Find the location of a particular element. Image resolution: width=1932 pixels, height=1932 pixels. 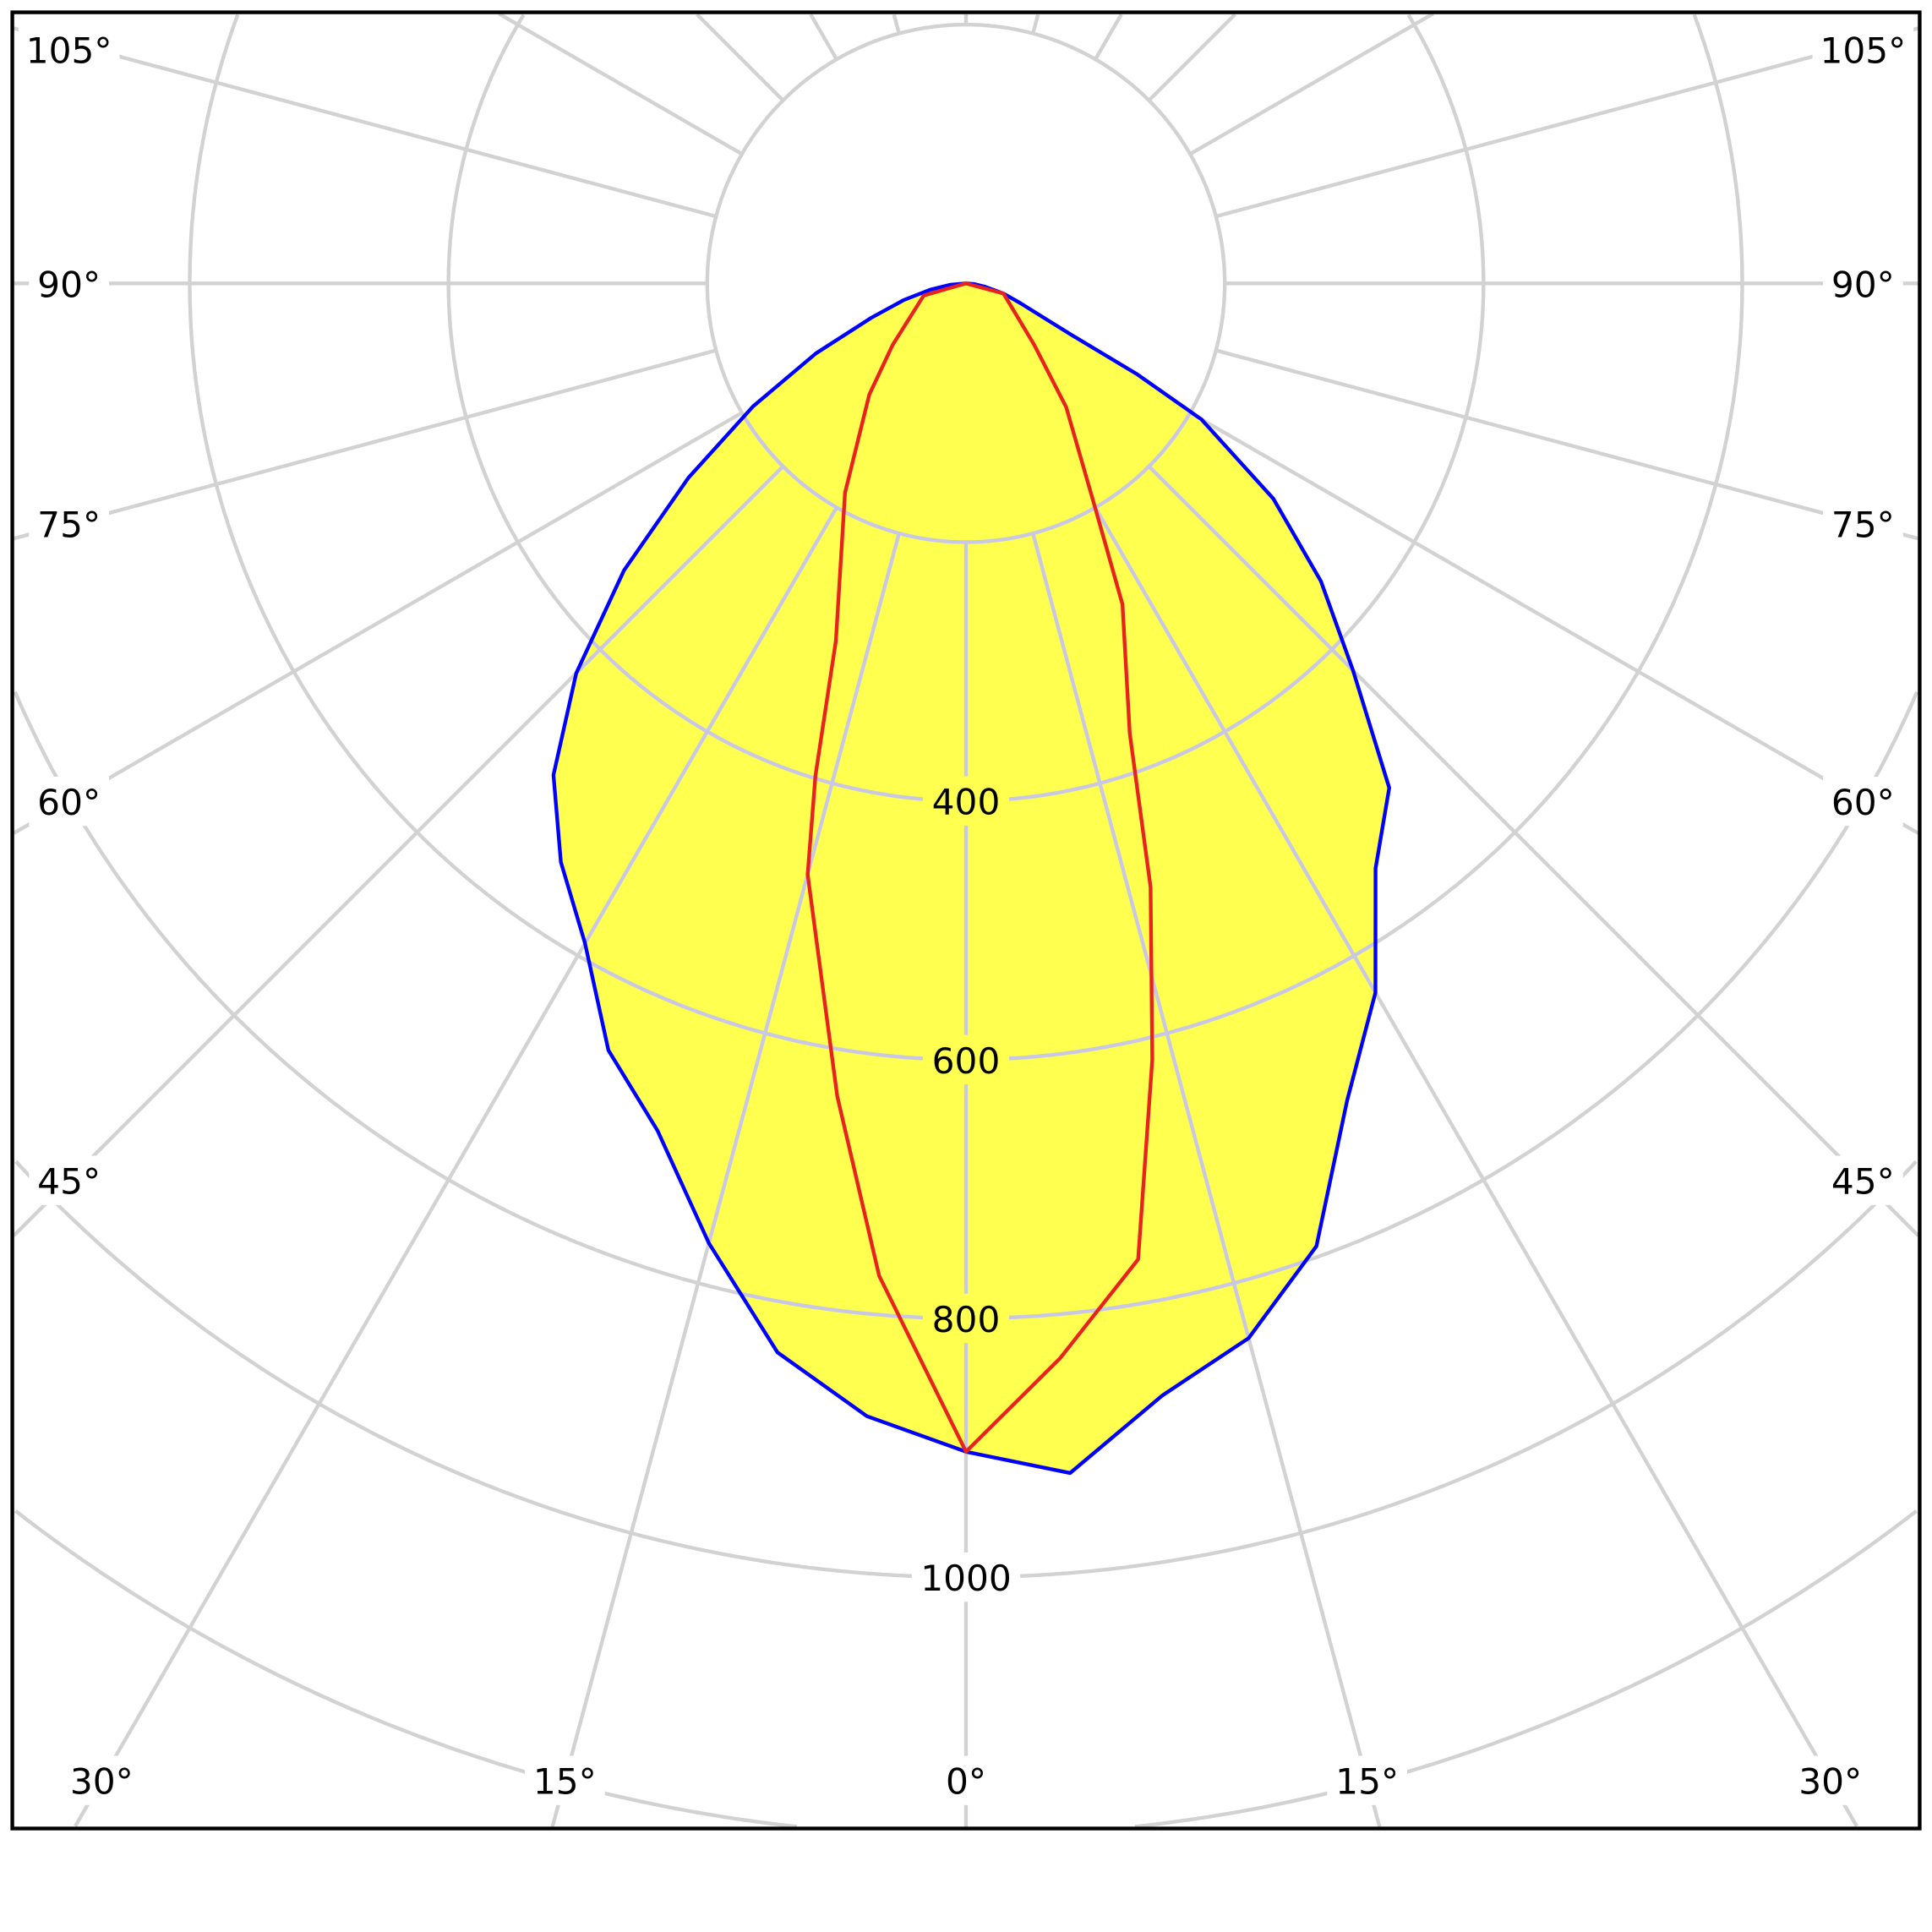

radial-tick-label: 600 is located at coordinates (966, 1061).